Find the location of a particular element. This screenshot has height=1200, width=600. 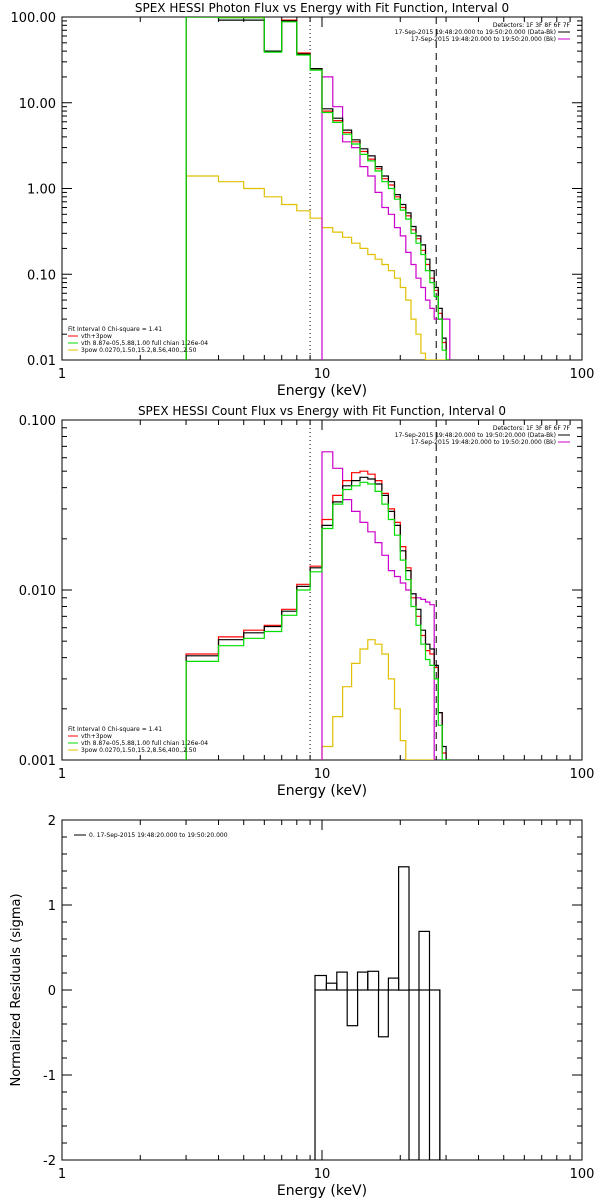

y-tick-label: 2 is located at coordinates (52, 821).